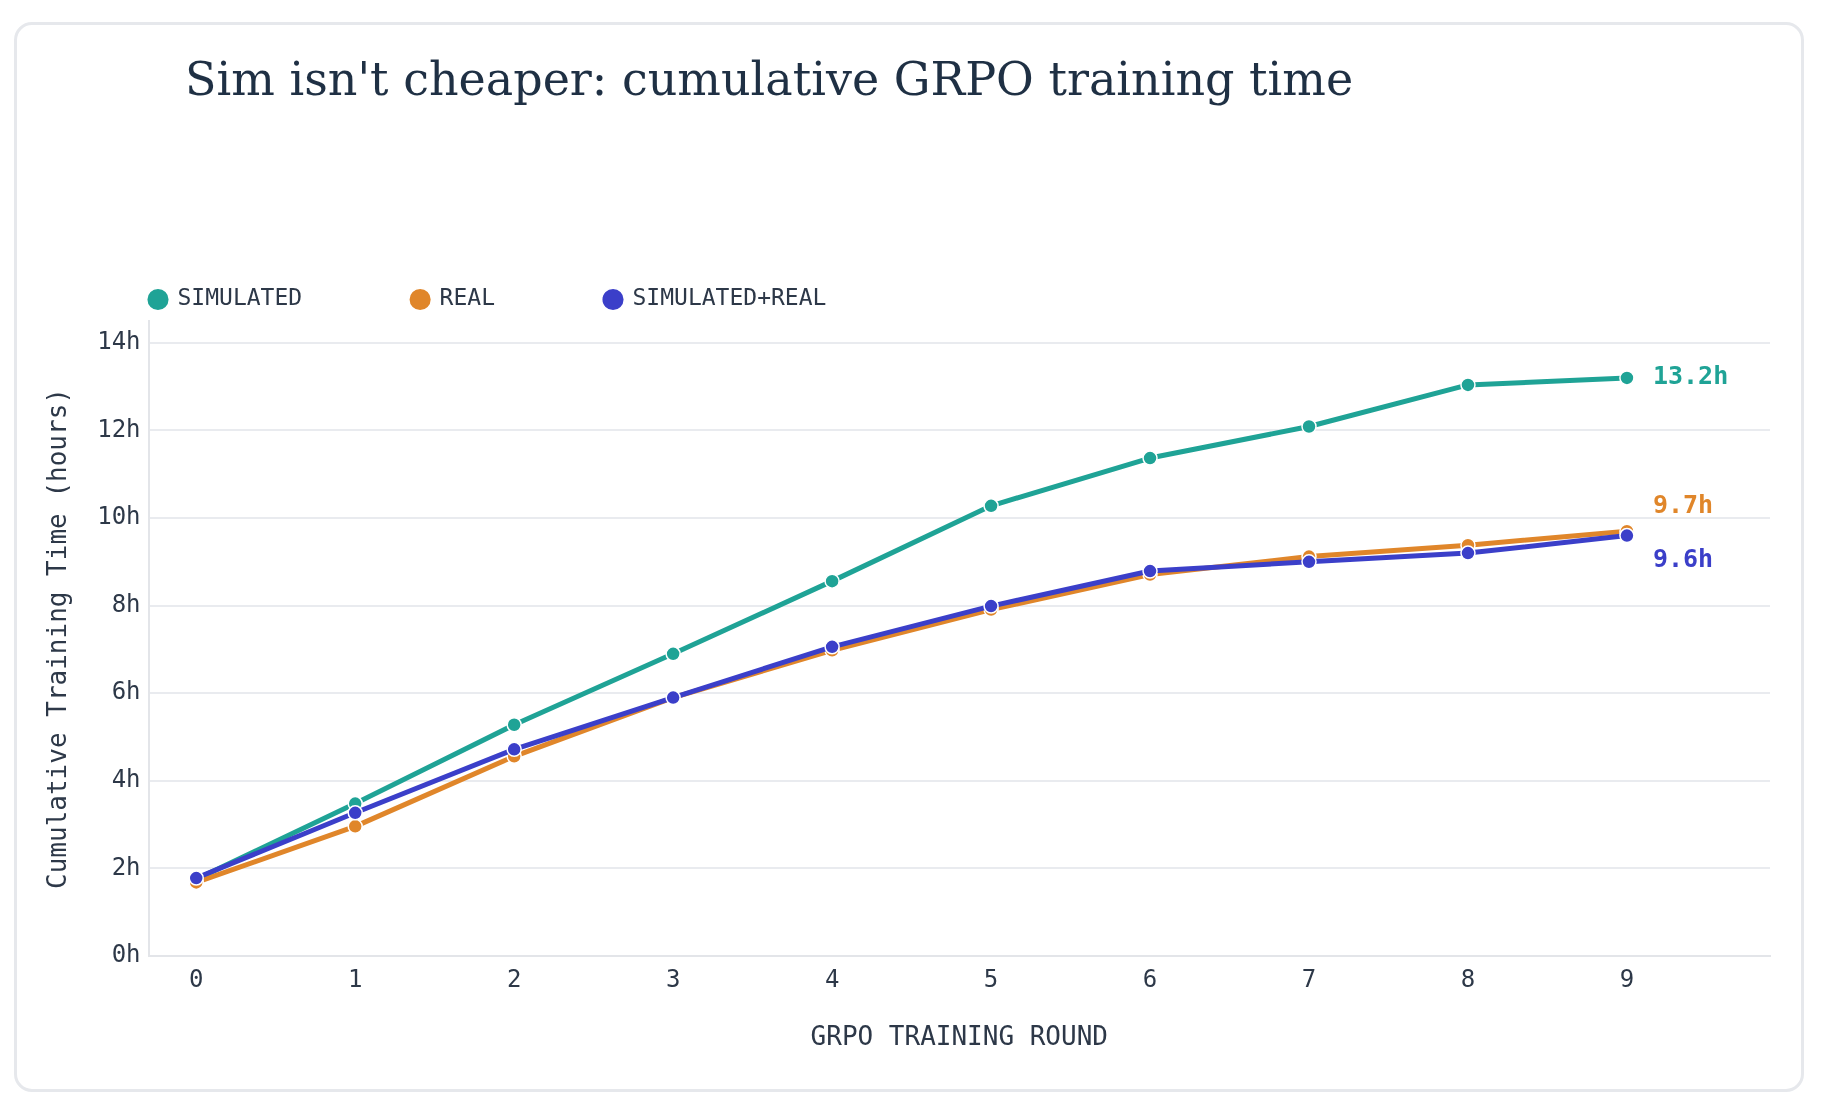  I want to click on y-tick-label: 6h, so click(126, 691).